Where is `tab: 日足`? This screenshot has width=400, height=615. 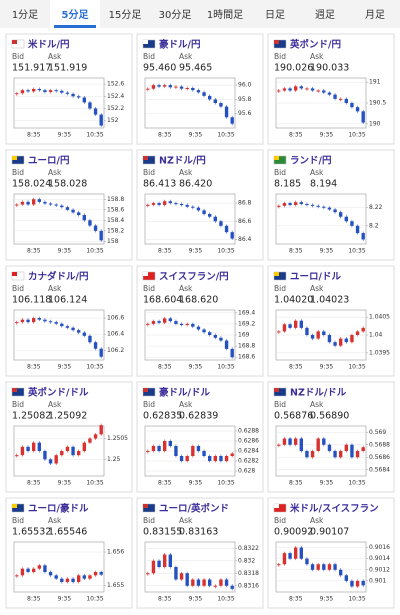
tab: 日足 is located at coordinates (275, 15).